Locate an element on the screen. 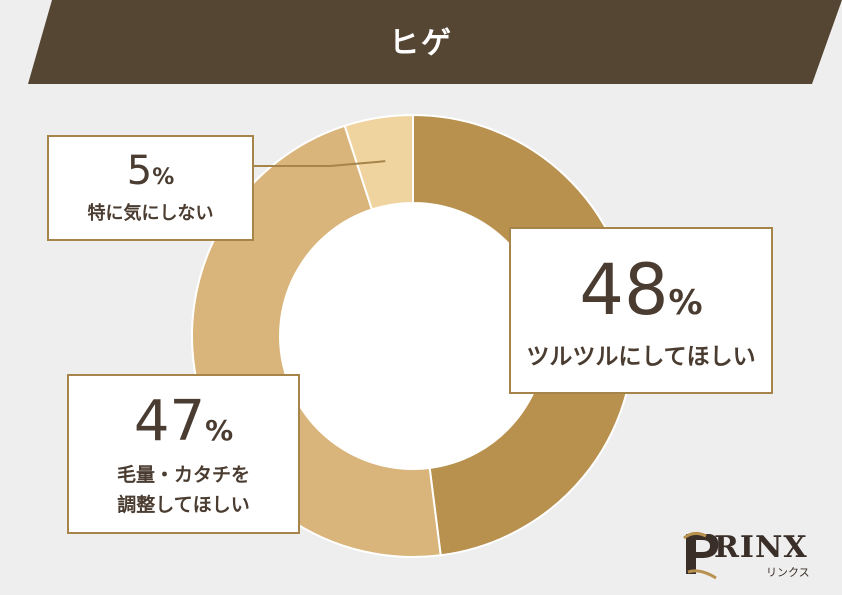 Image resolution: width=842 pixels, height=595 pixels. logo-p-mark is located at coordinates (701, 555).